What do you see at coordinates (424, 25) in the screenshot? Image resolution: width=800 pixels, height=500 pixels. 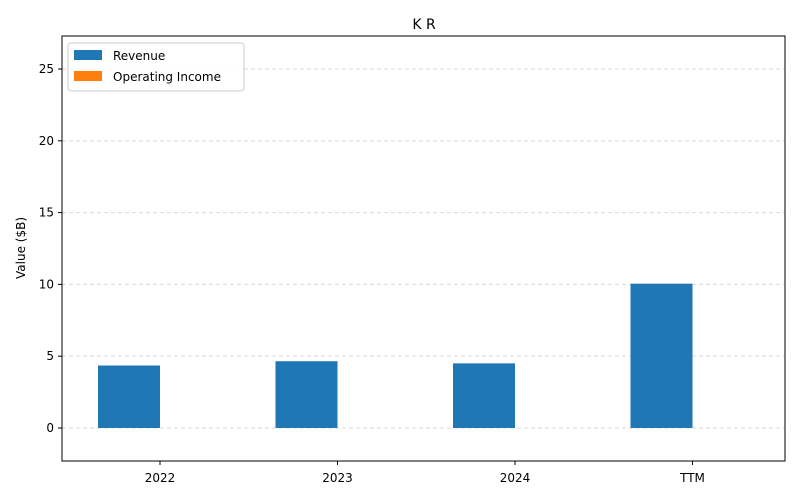 I see `chart-title: K R` at bounding box center [424, 25].